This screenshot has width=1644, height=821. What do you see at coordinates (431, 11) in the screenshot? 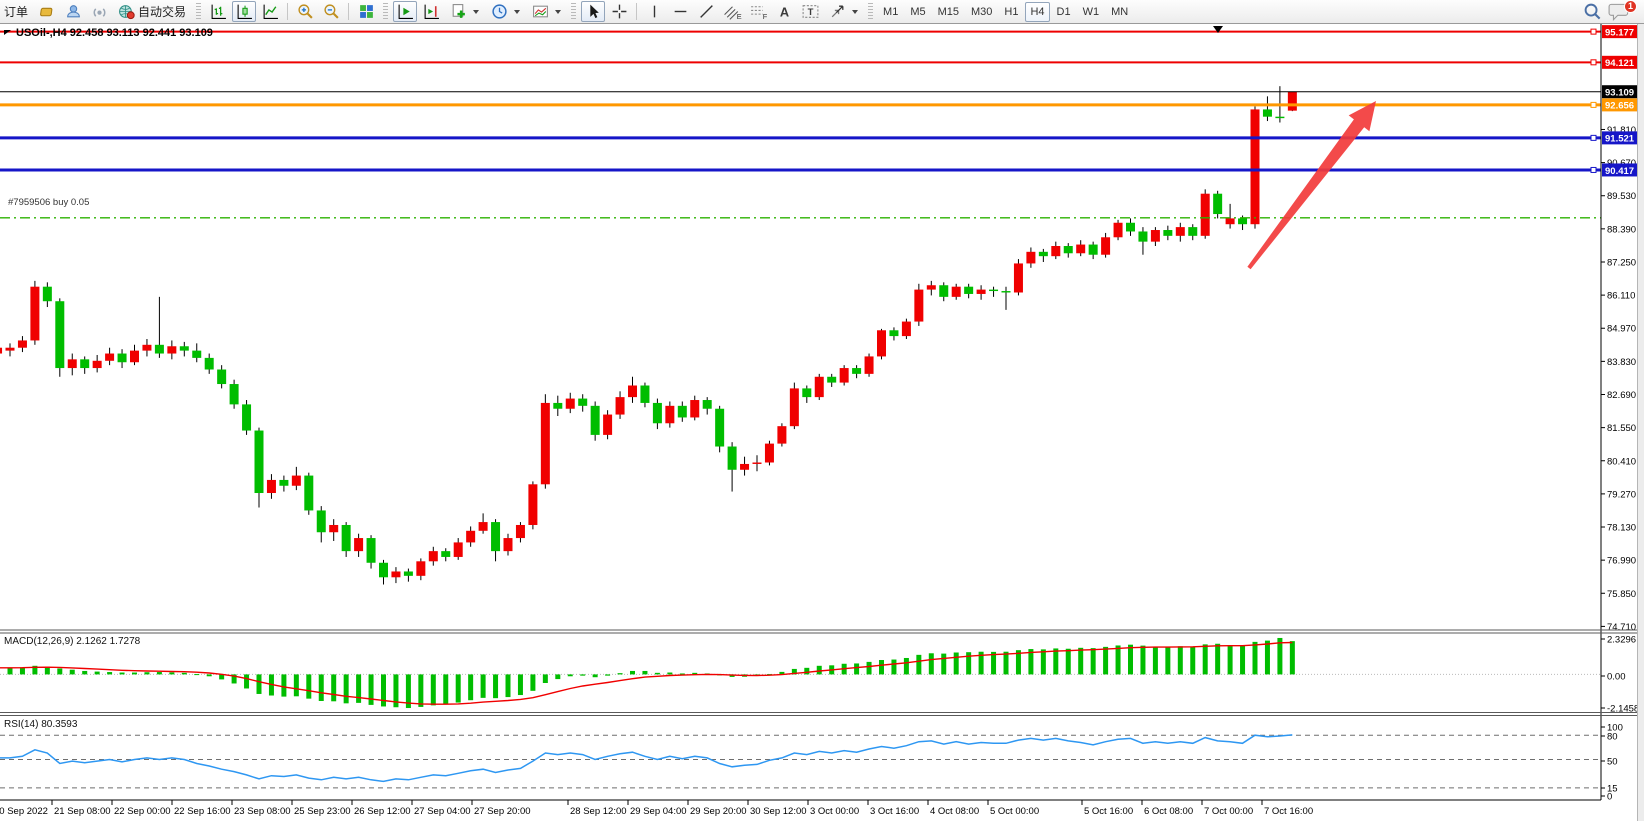
I see `chart-shift-button` at bounding box center [431, 11].